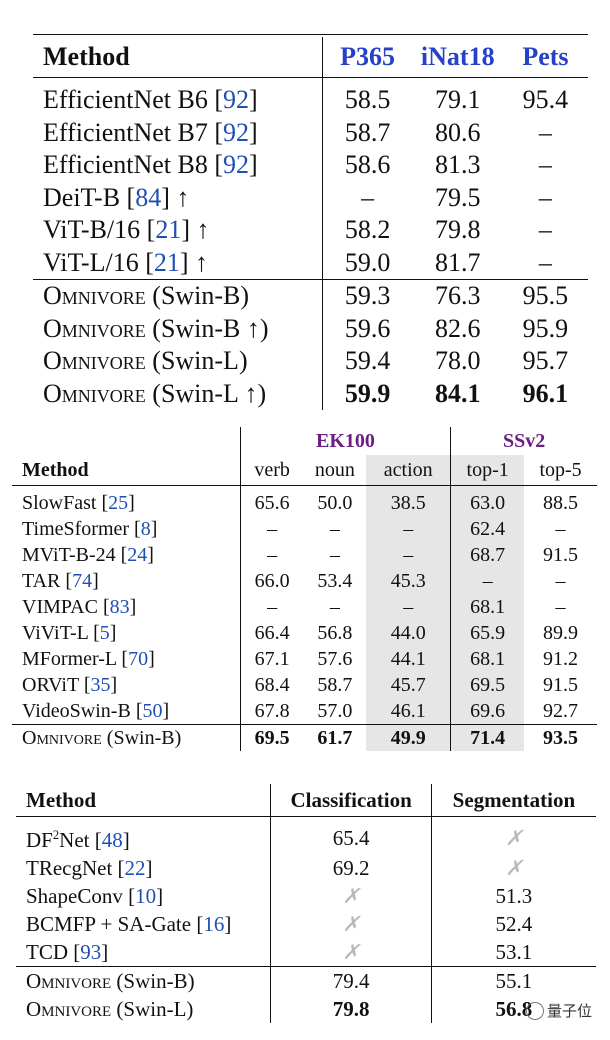 Image resolution: width=610 pixels, height=1040 pixels. Describe the element at coordinates (71, 555) in the screenshot. I see `method-name: MViT-B-24` at that location.